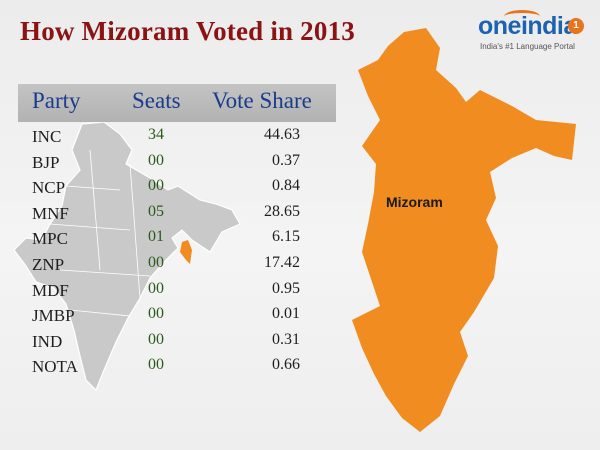  I want to click on party-cell: MDF, so click(50, 290).